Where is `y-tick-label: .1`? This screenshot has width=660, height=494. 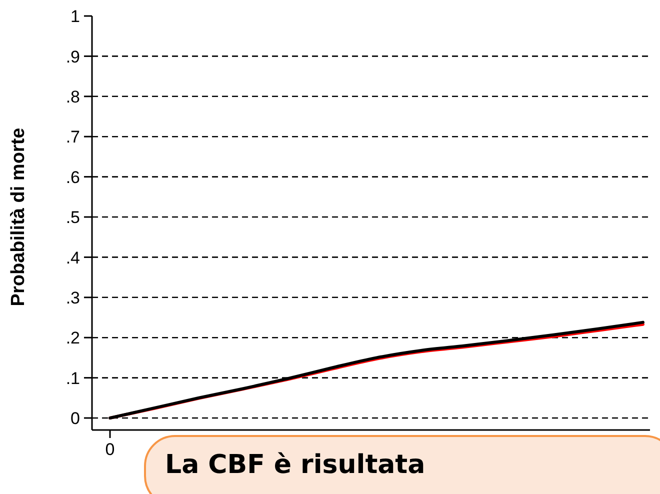
y-tick-label: .1 is located at coordinates (73, 378).